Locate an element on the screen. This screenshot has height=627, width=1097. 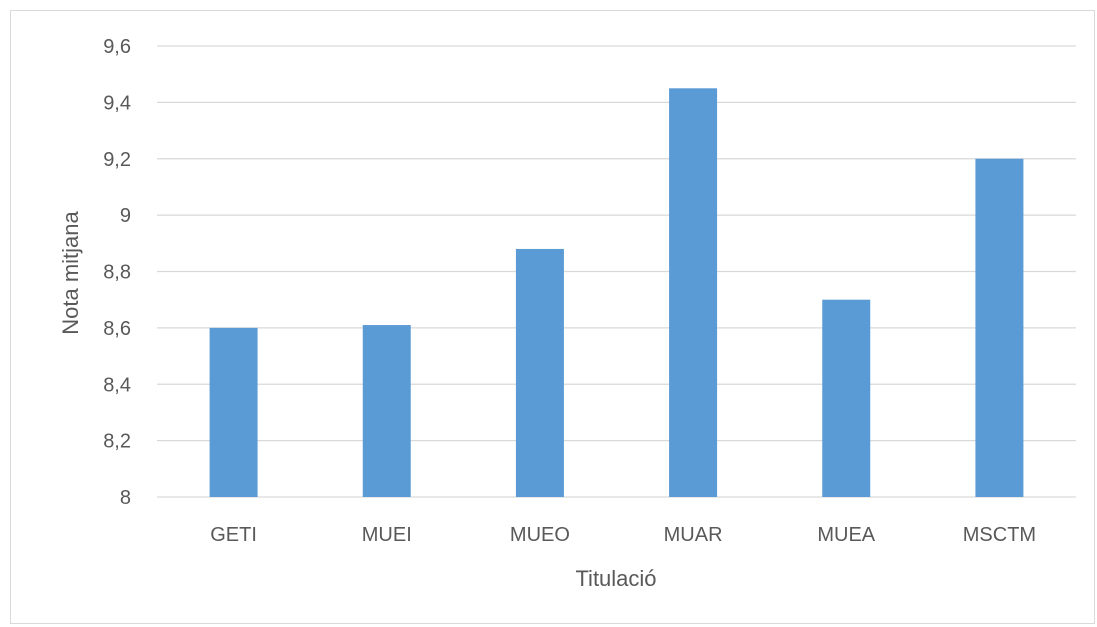
y-axis-title: Nota mitjana is located at coordinates (70, 272).